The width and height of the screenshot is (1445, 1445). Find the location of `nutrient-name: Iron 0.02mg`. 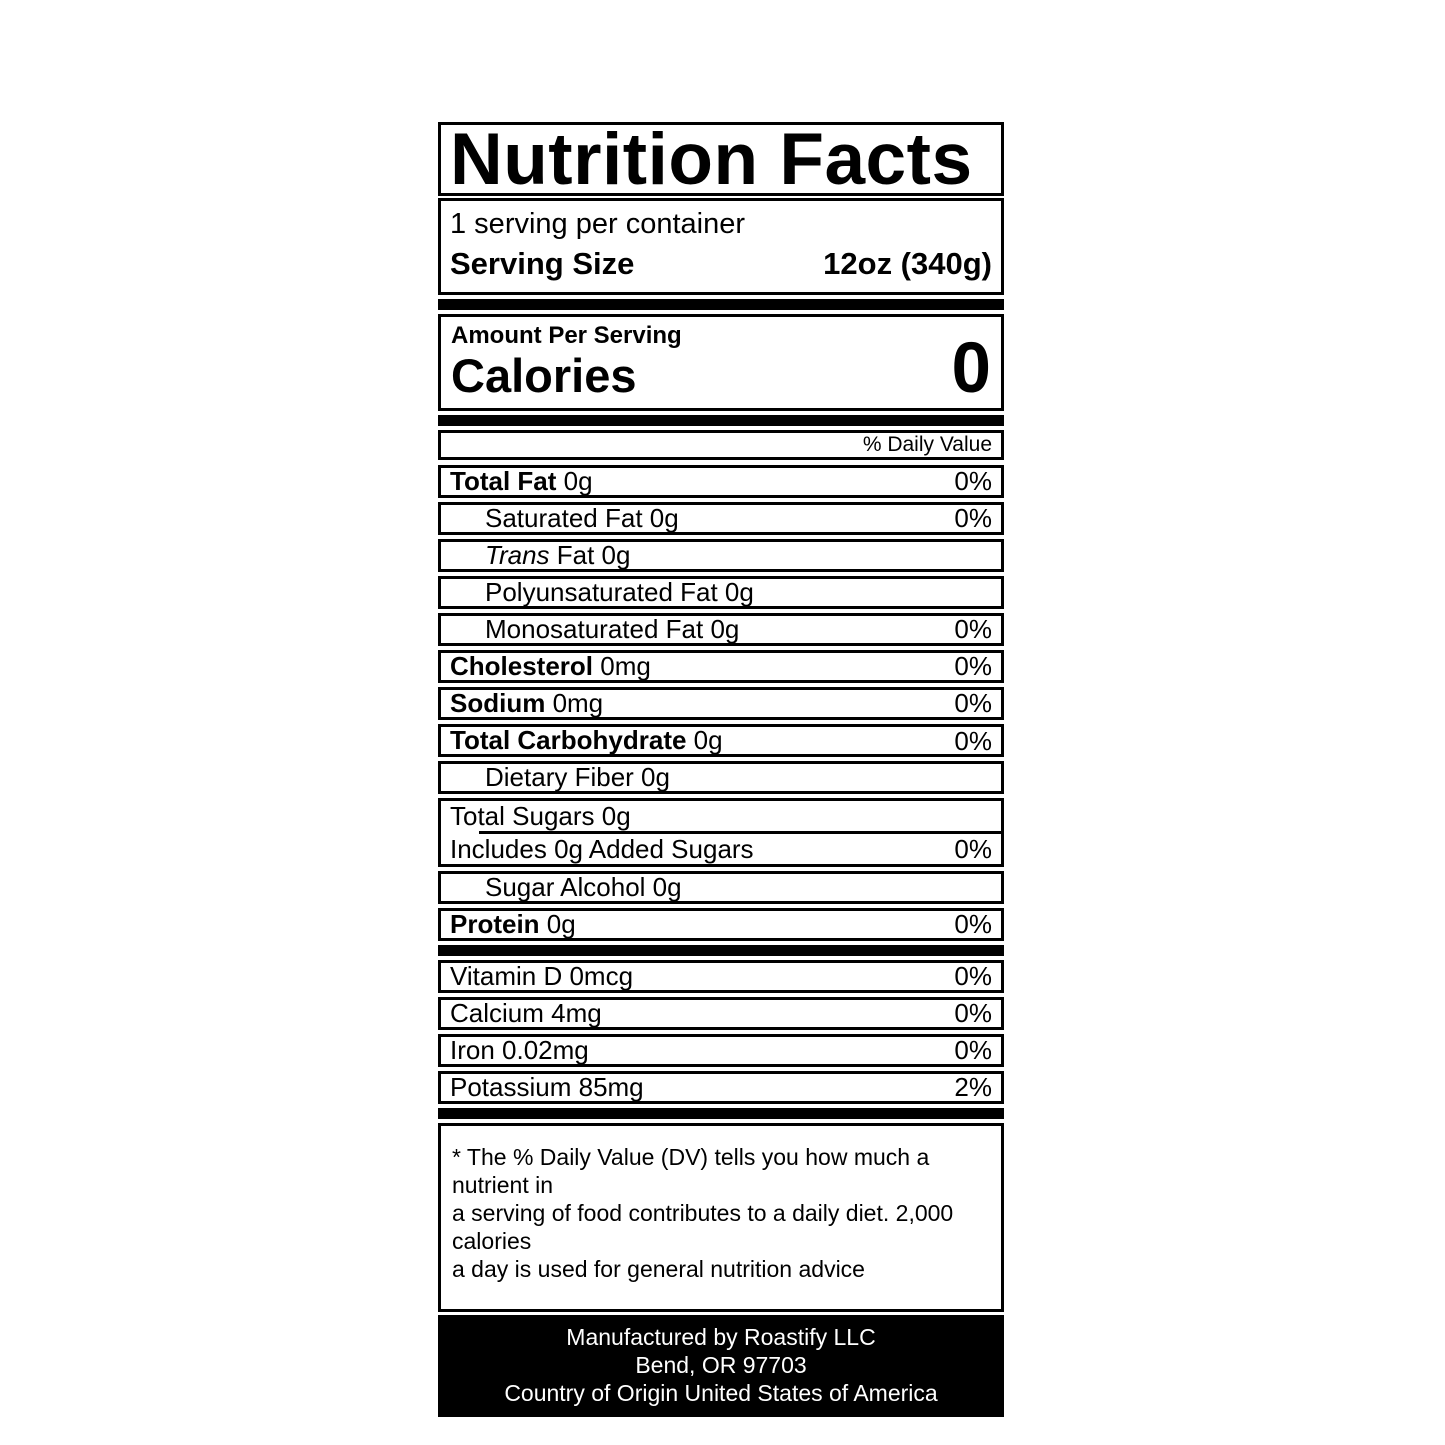

nutrient-name: Iron 0.02mg is located at coordinates (519, 1050).